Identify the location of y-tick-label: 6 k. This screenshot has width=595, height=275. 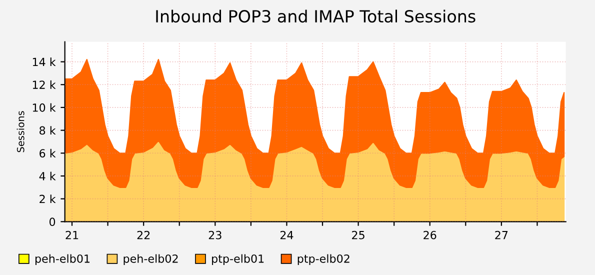
(48, 153).